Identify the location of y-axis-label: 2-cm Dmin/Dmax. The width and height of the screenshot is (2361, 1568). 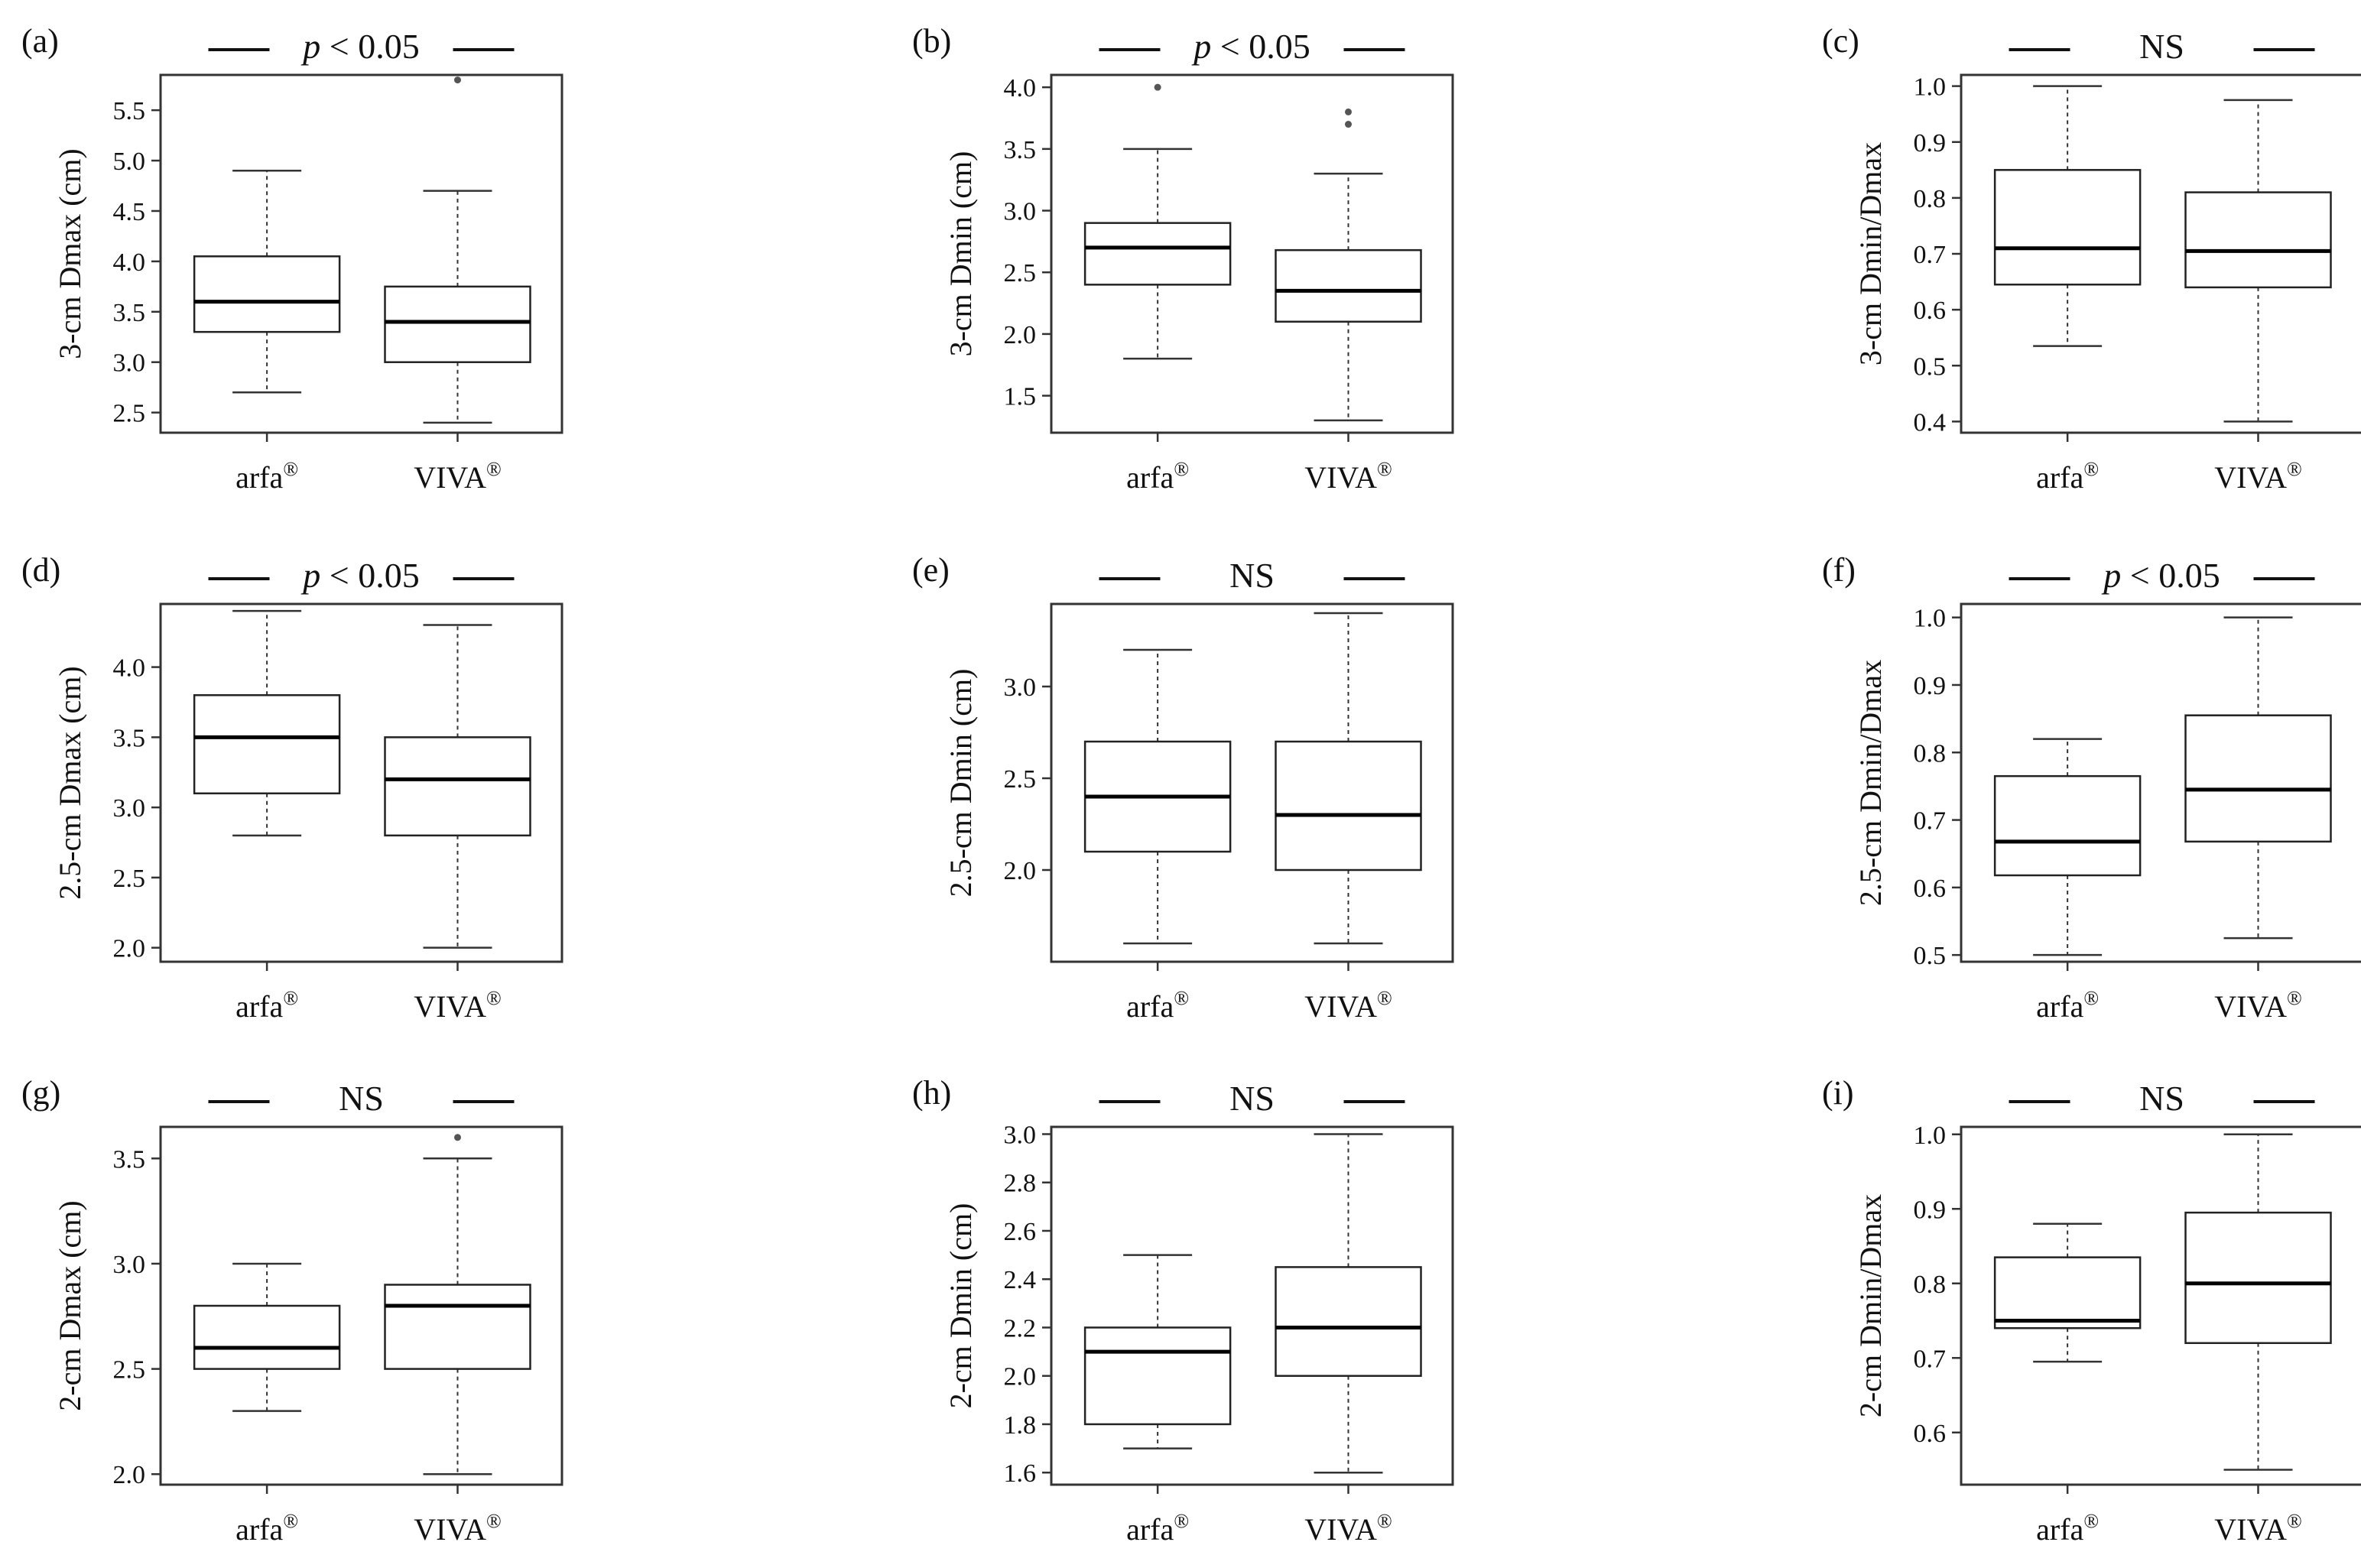
(1870, 1305).